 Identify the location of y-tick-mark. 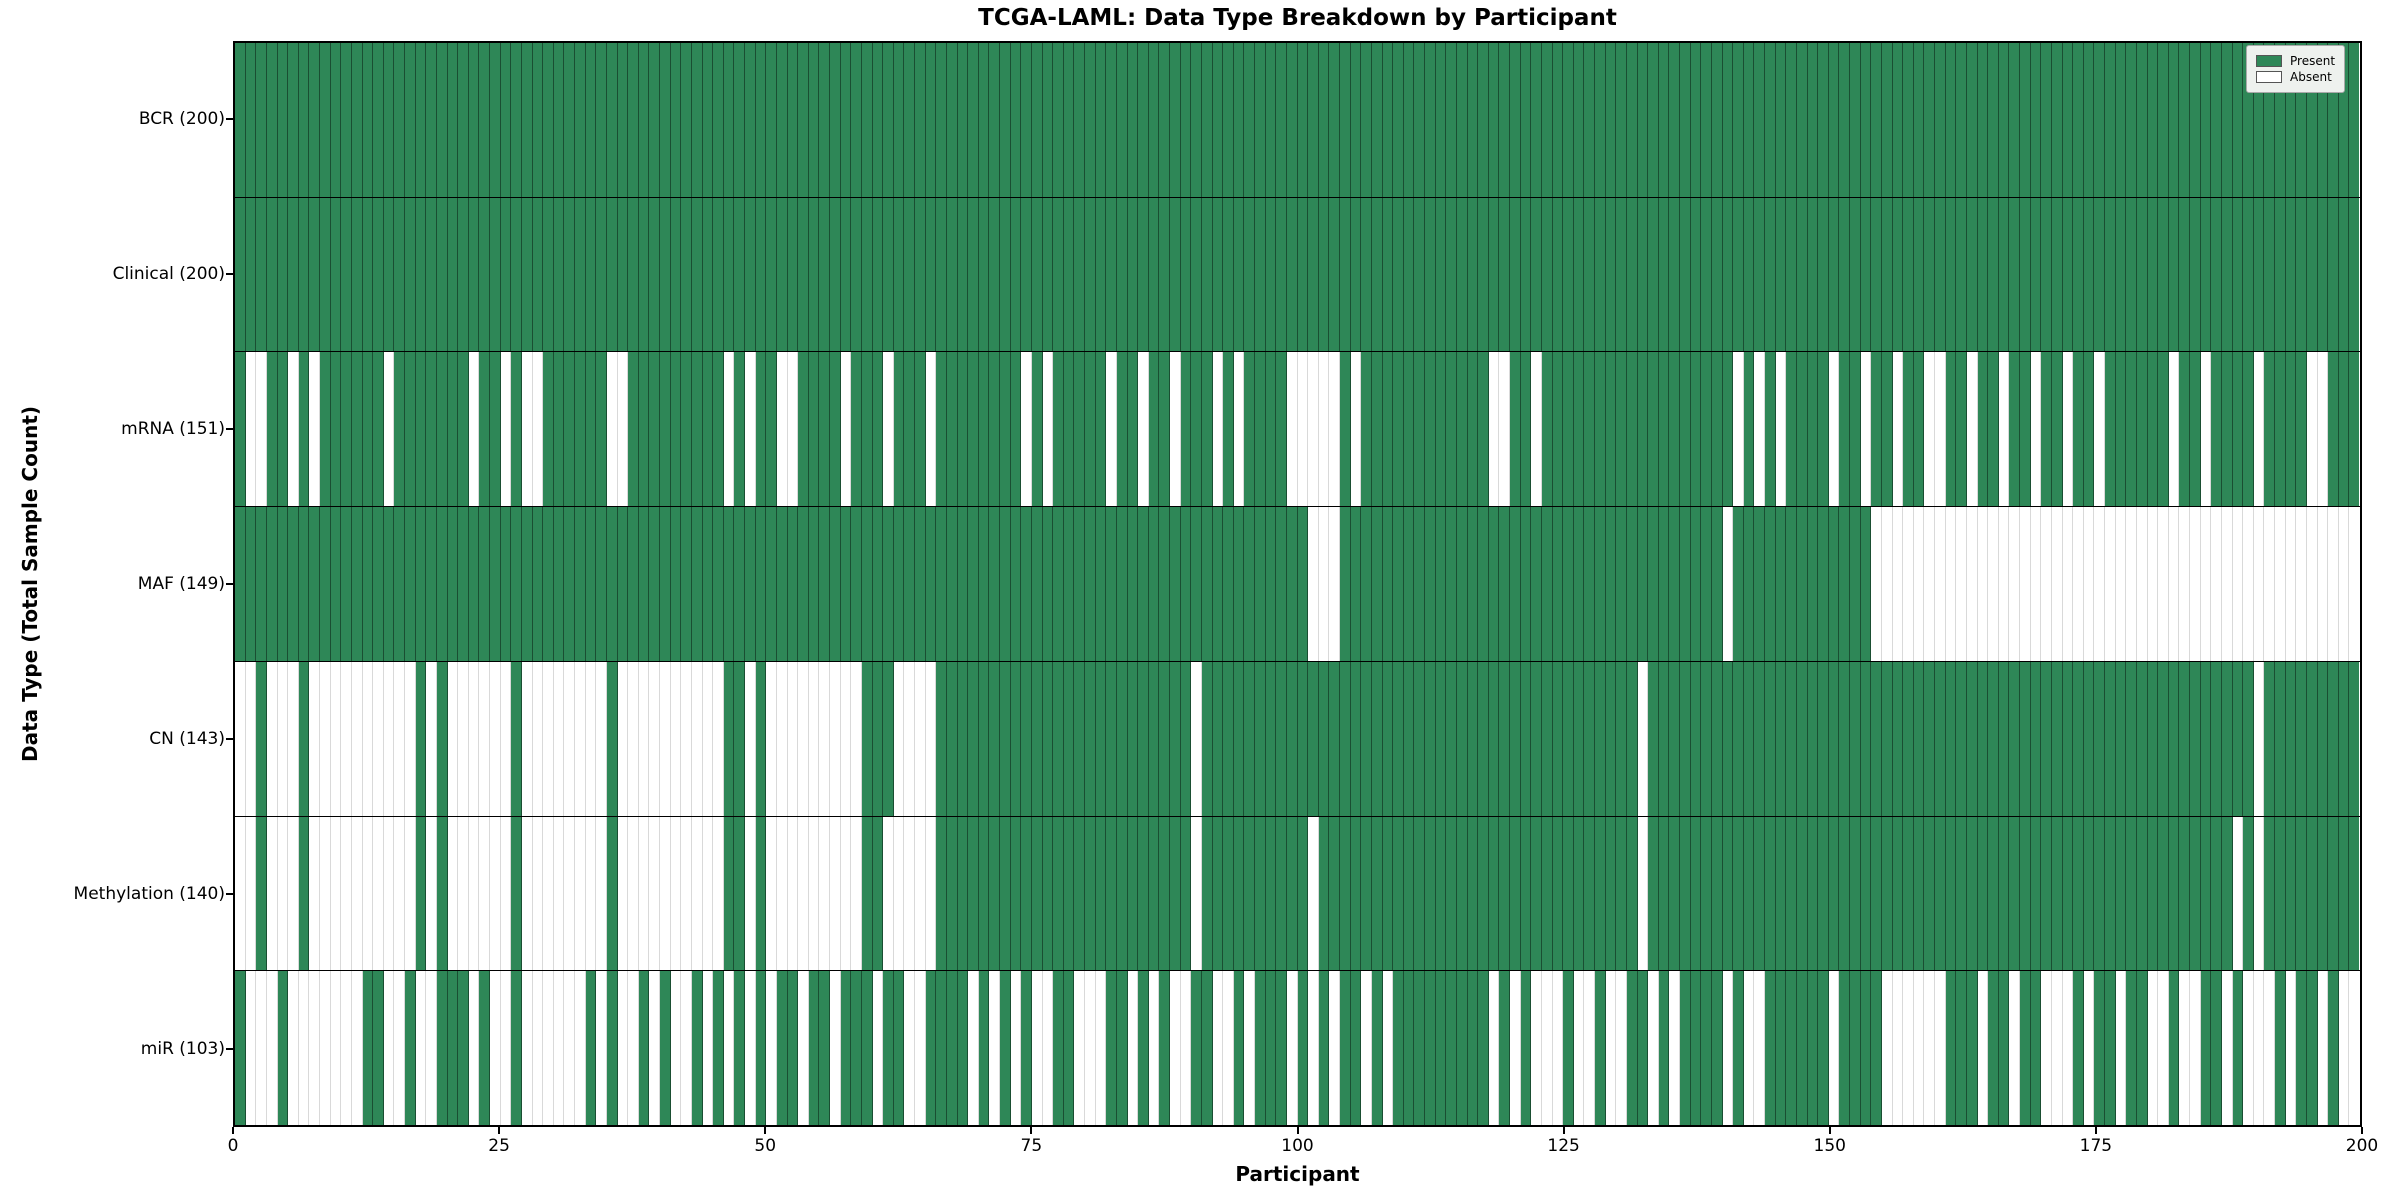
(229, 273).